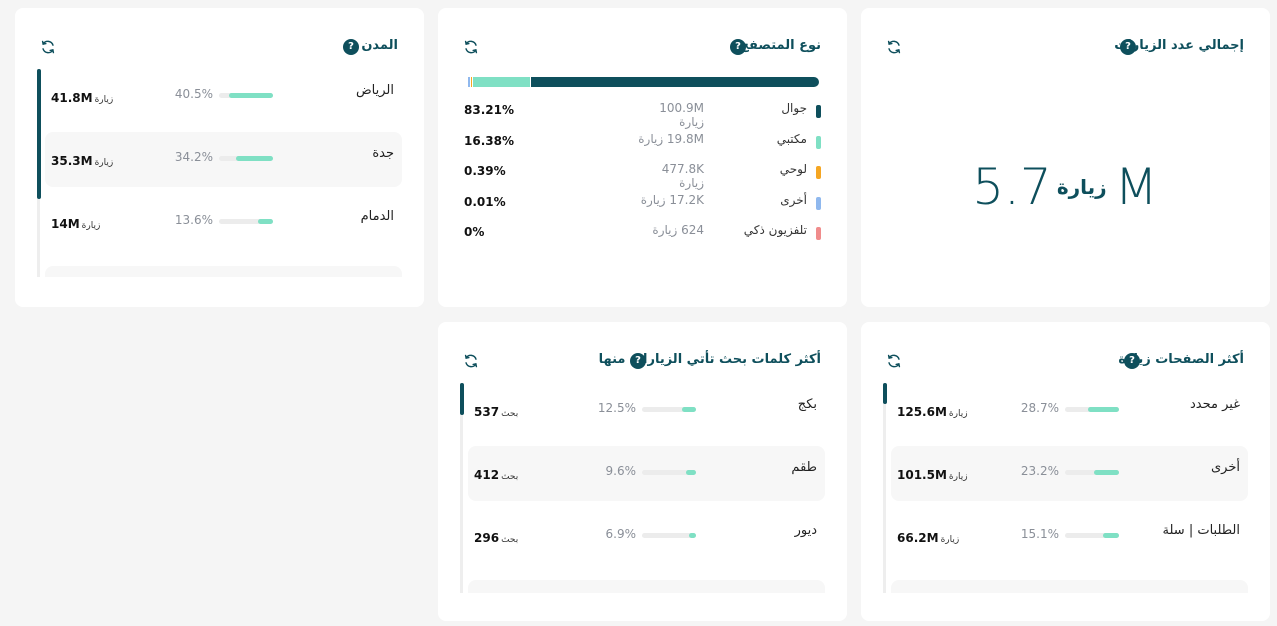  I want to click on item-value: 14M زيارة, so click(75, 222).